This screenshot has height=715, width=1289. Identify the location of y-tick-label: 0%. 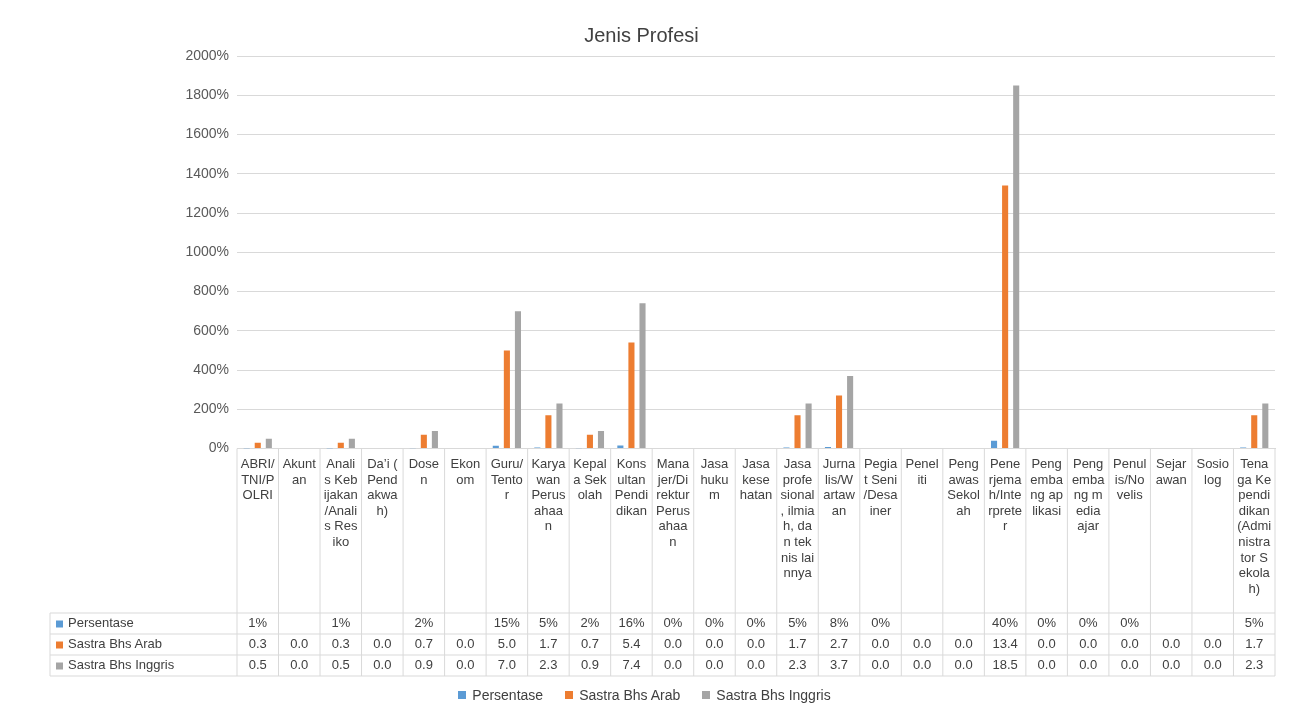
(218, 447).